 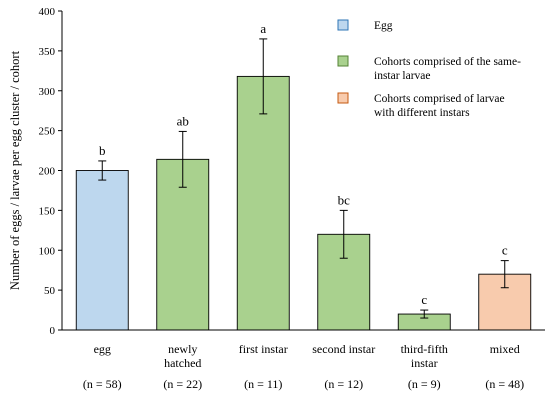 I want to click on y-tick-label: 100, so click(x=47, y=251).